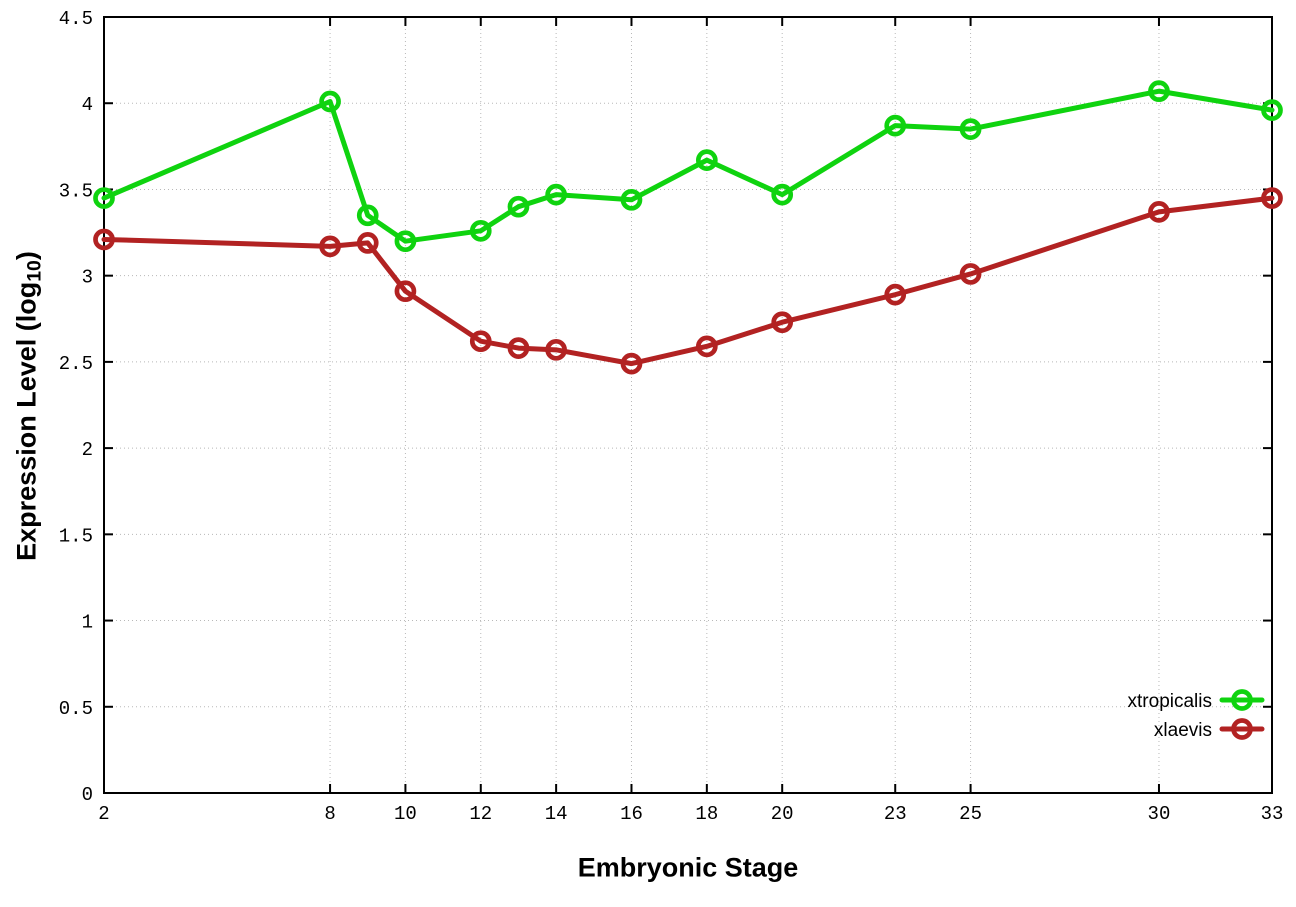 Image resolution: width=1296 pixels, height=907 pixels. I want to click on y-tick-label: 0.5, so click(76, 709).